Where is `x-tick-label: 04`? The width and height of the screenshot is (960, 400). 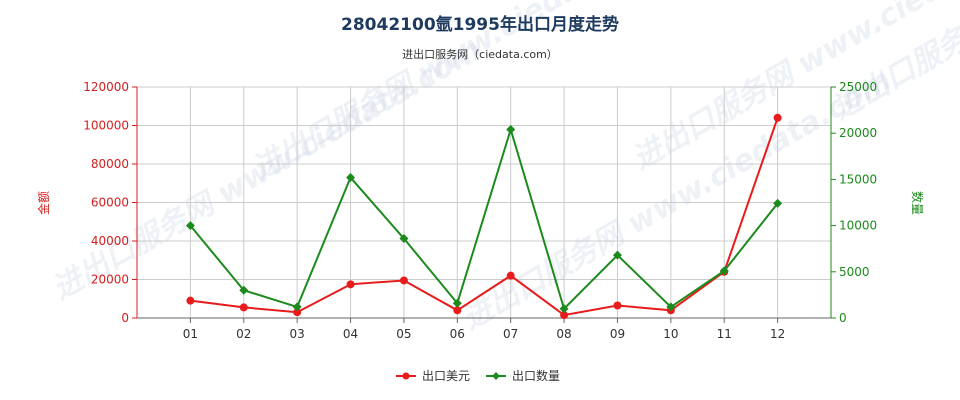 x-tick-label: 04 is located at coordinates (350, 334).